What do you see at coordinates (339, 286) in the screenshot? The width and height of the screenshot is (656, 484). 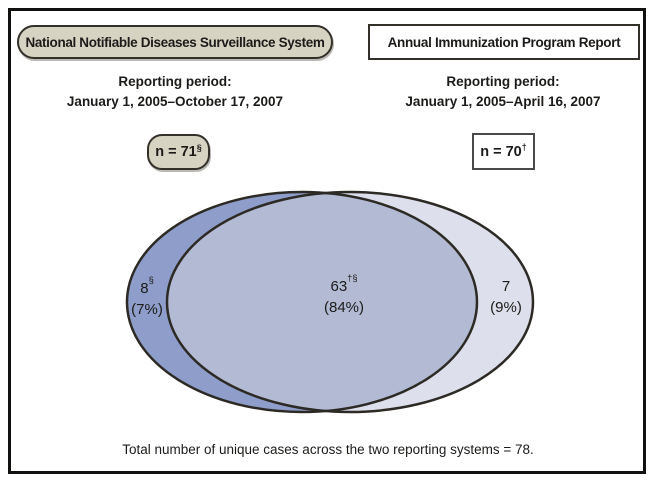 I see `venn-overlap-count: 63` at bounding box center [339, 286].